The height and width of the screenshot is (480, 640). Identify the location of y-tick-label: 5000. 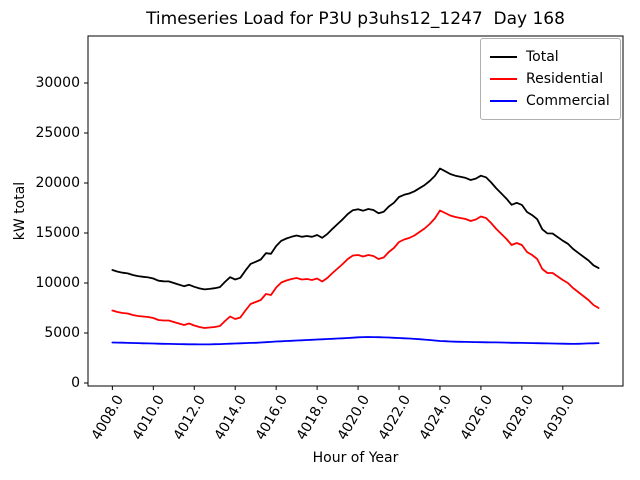
(62, 333).